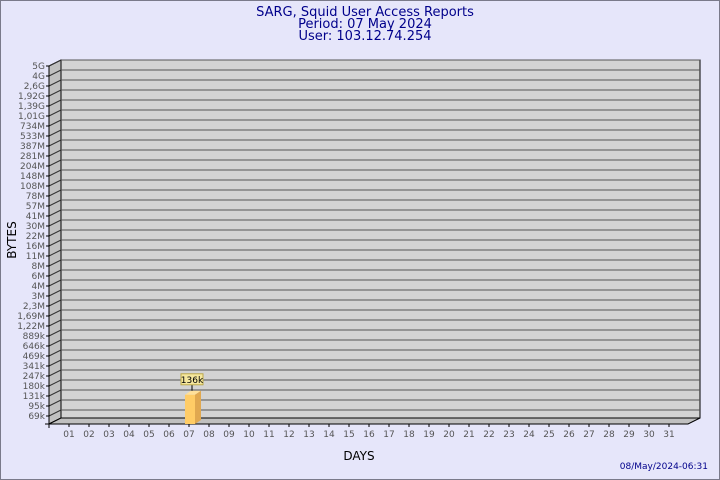 Image resolution: width=720 pixels, height=480 pixels. Describe the element at coordinates (508, 435) in the screenshot. I see `x-tick-label: 23` at that location.